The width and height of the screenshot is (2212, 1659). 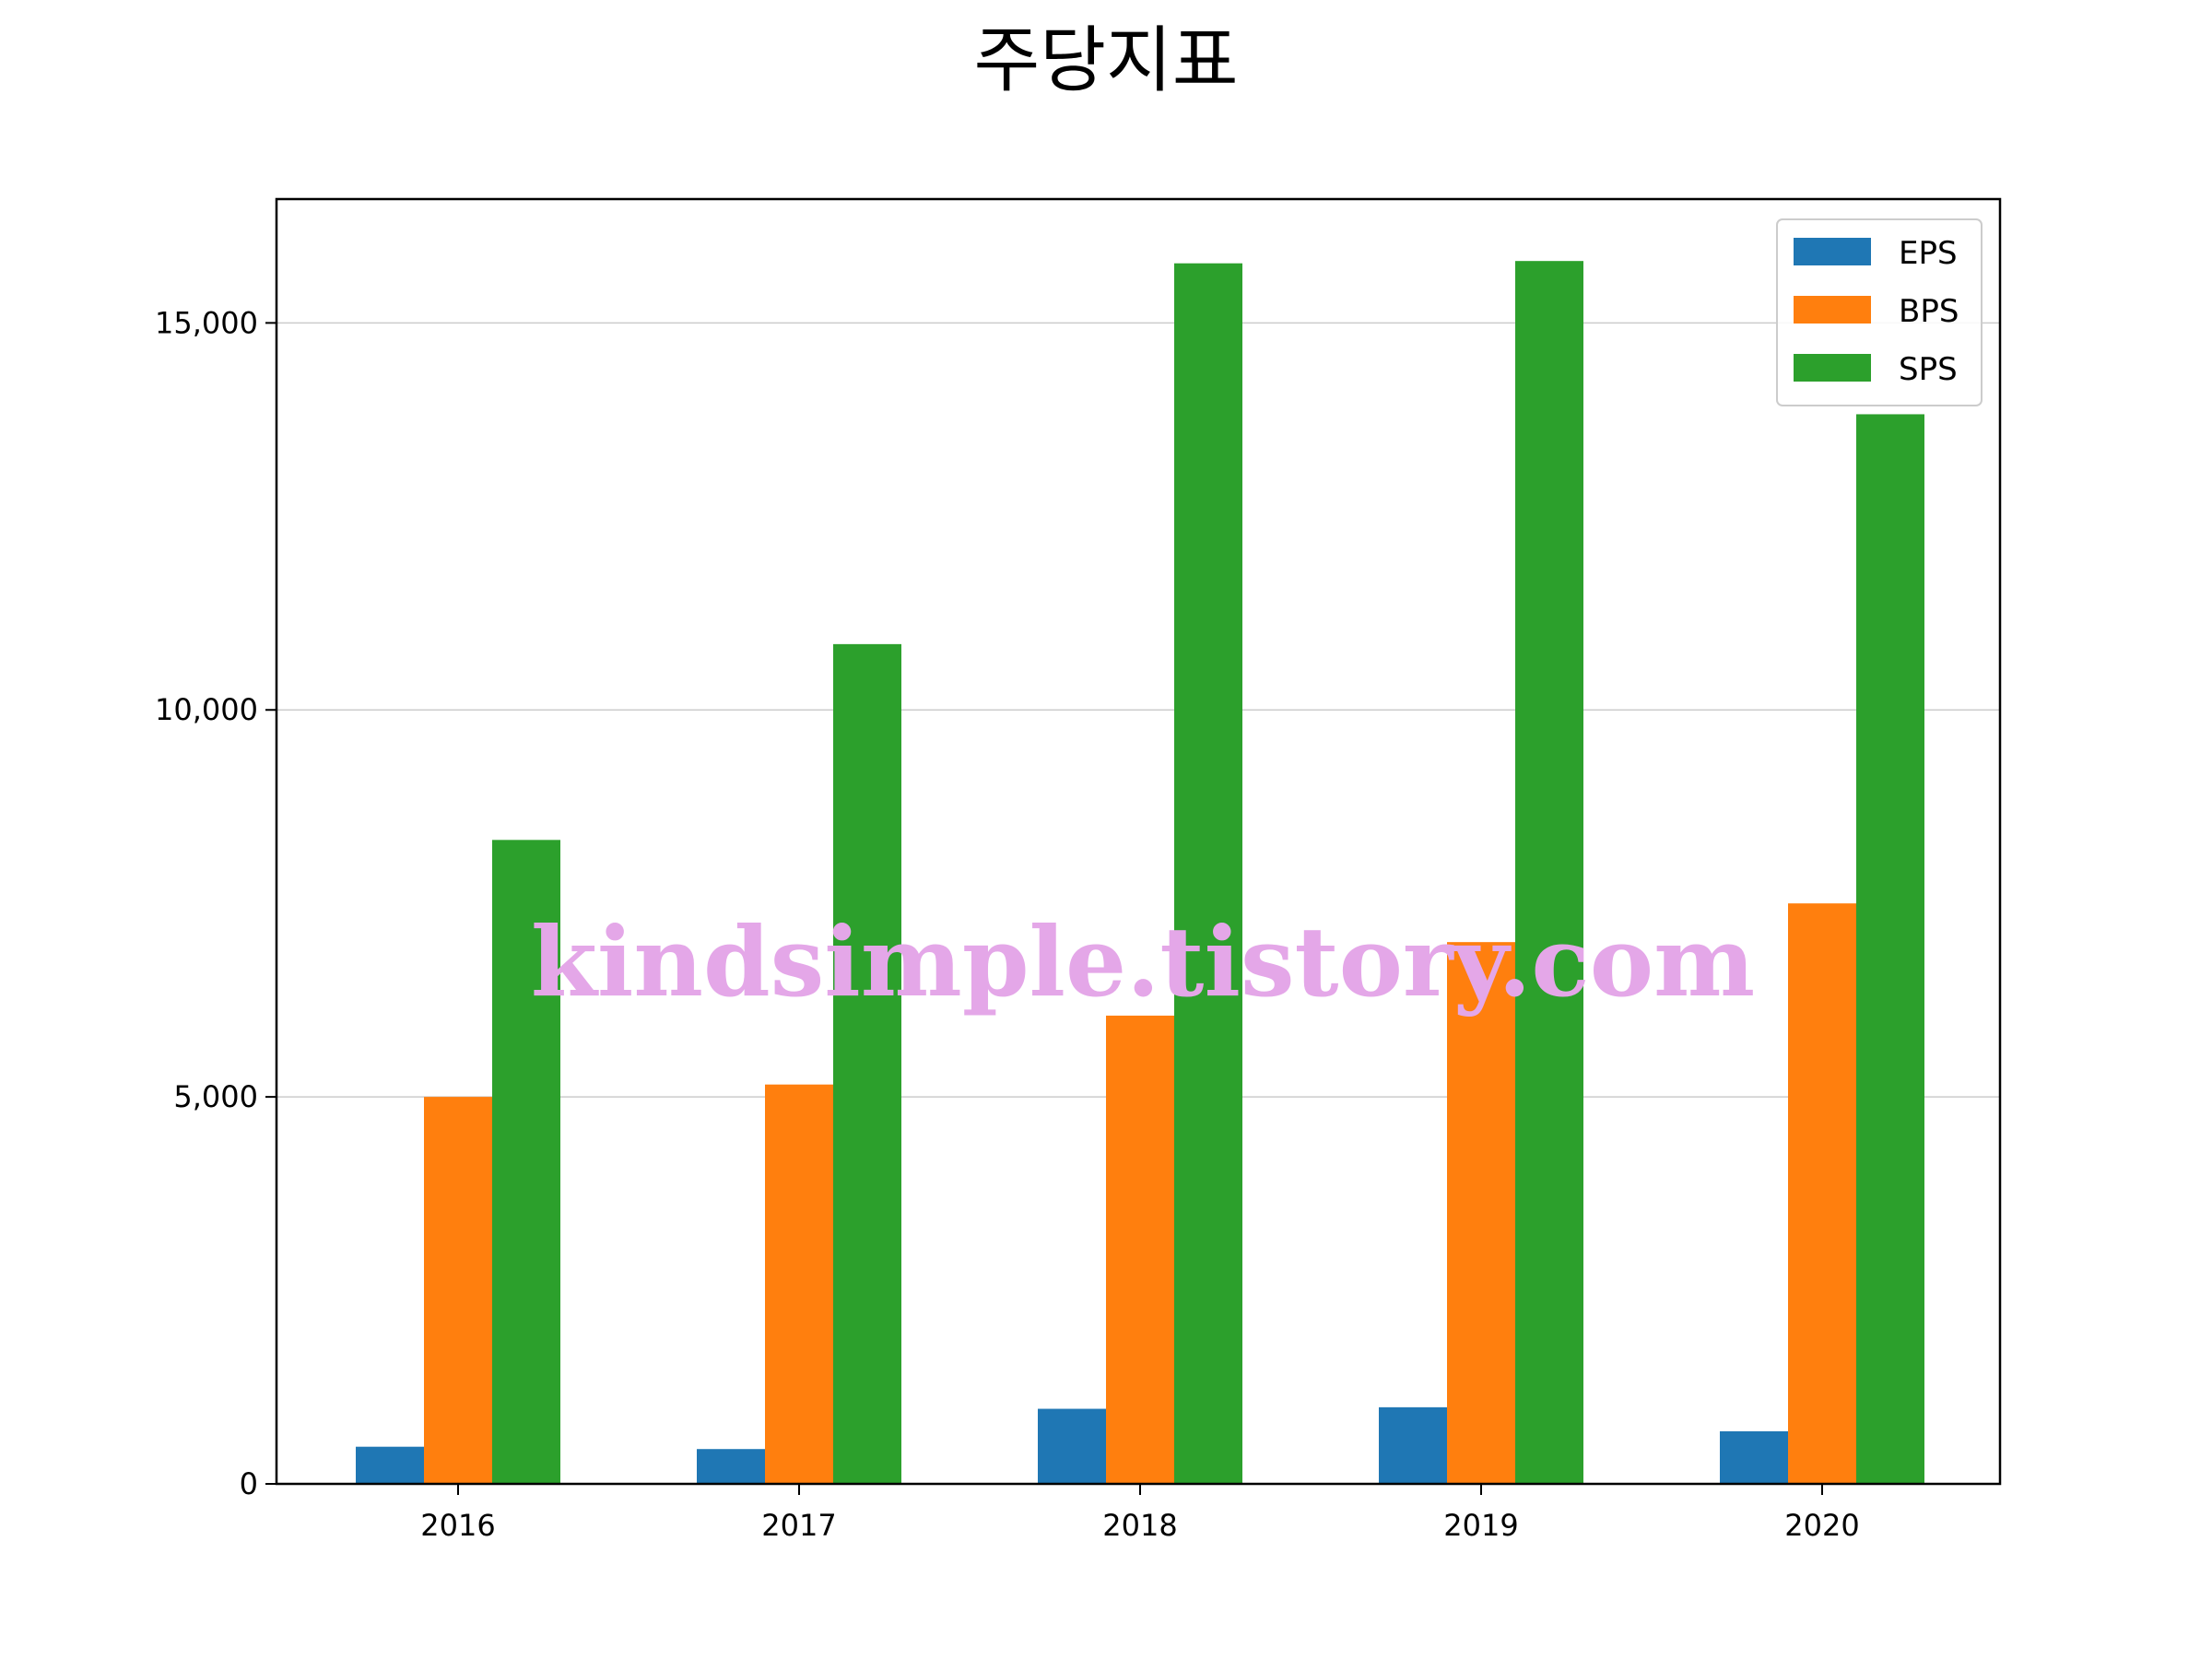 What do you see at coordinates (799, 1284) in the screenshot?
I see `bar-bps-2017` at bounding box center [799, 1284].